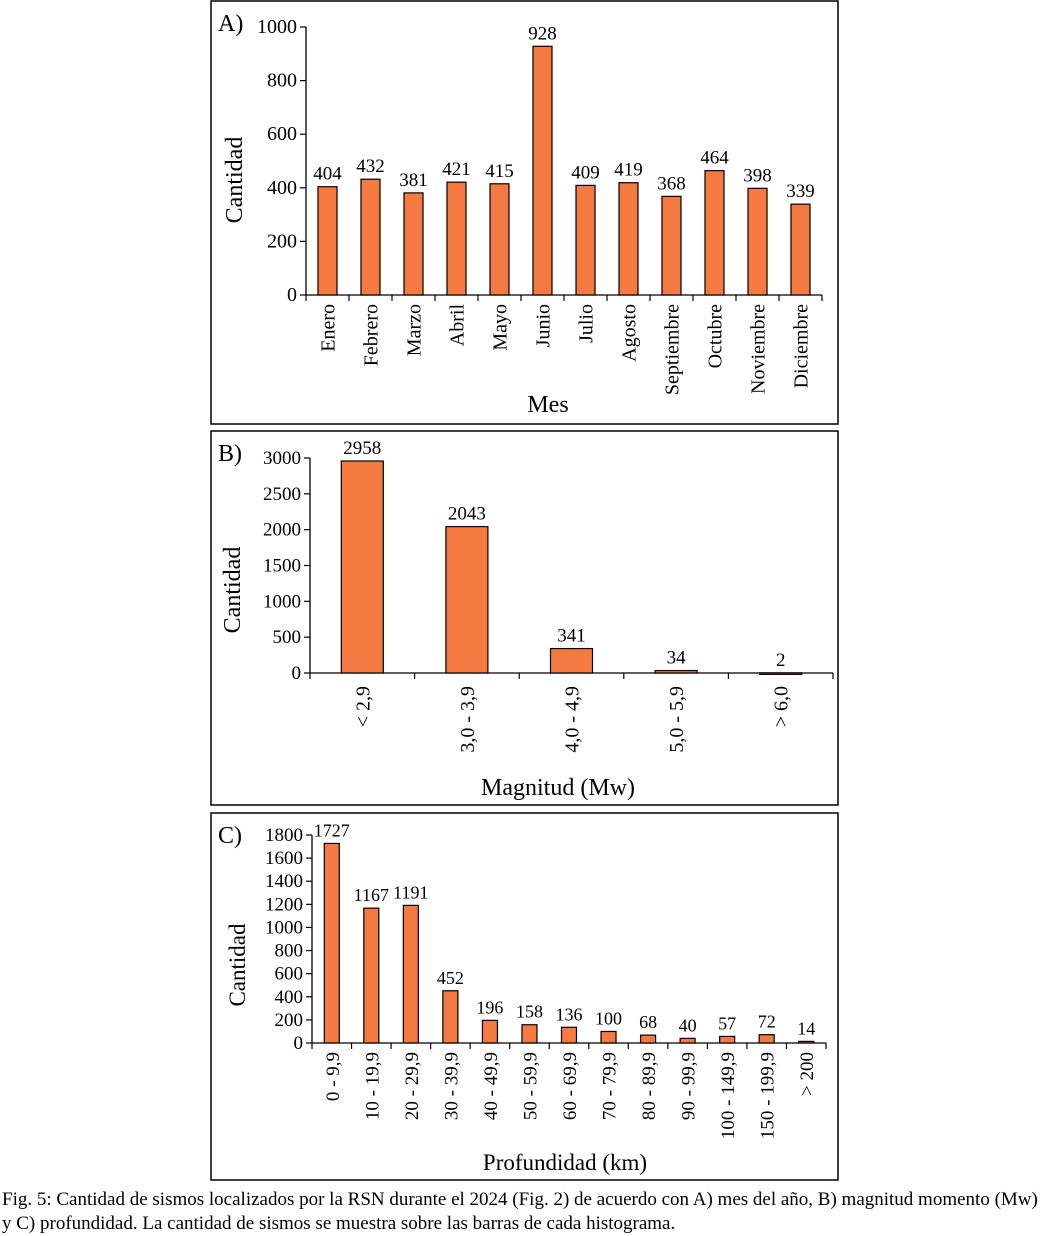 The height and width of the screenshot is (1236, 1040). What do you see at coordinates (547, 405) in the screenshot?
I see `panel-a-x-axis-title: Mes` at bounding box center [547, 405].